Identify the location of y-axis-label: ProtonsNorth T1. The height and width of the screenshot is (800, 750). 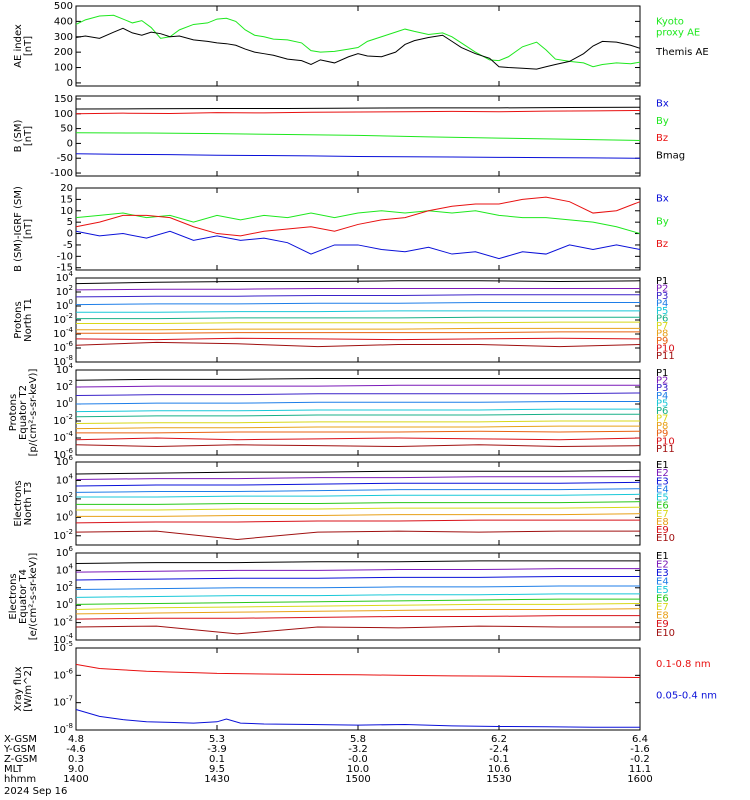
(23, 320).